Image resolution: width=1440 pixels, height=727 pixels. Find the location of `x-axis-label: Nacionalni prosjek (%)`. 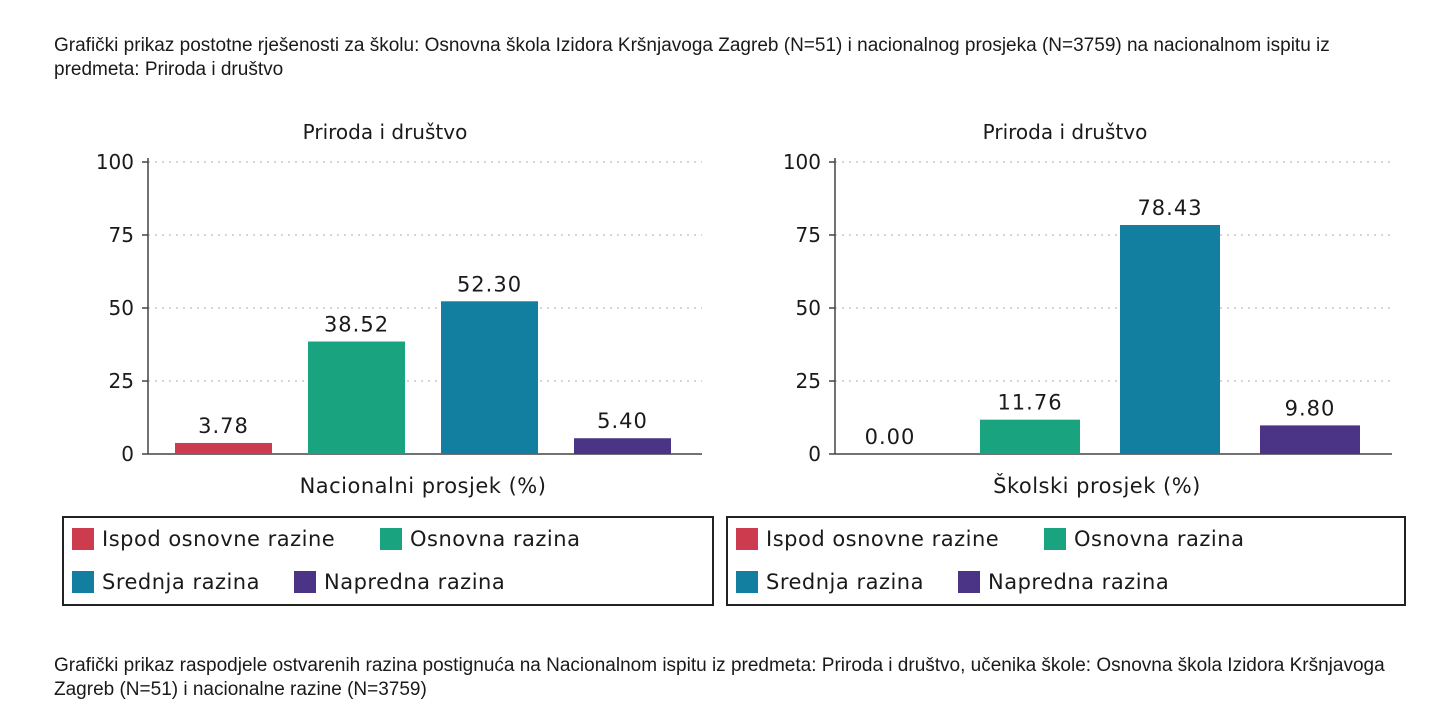

x-axis-label: Nacionalni prosjek (%) is located at coordinates (423, 486).